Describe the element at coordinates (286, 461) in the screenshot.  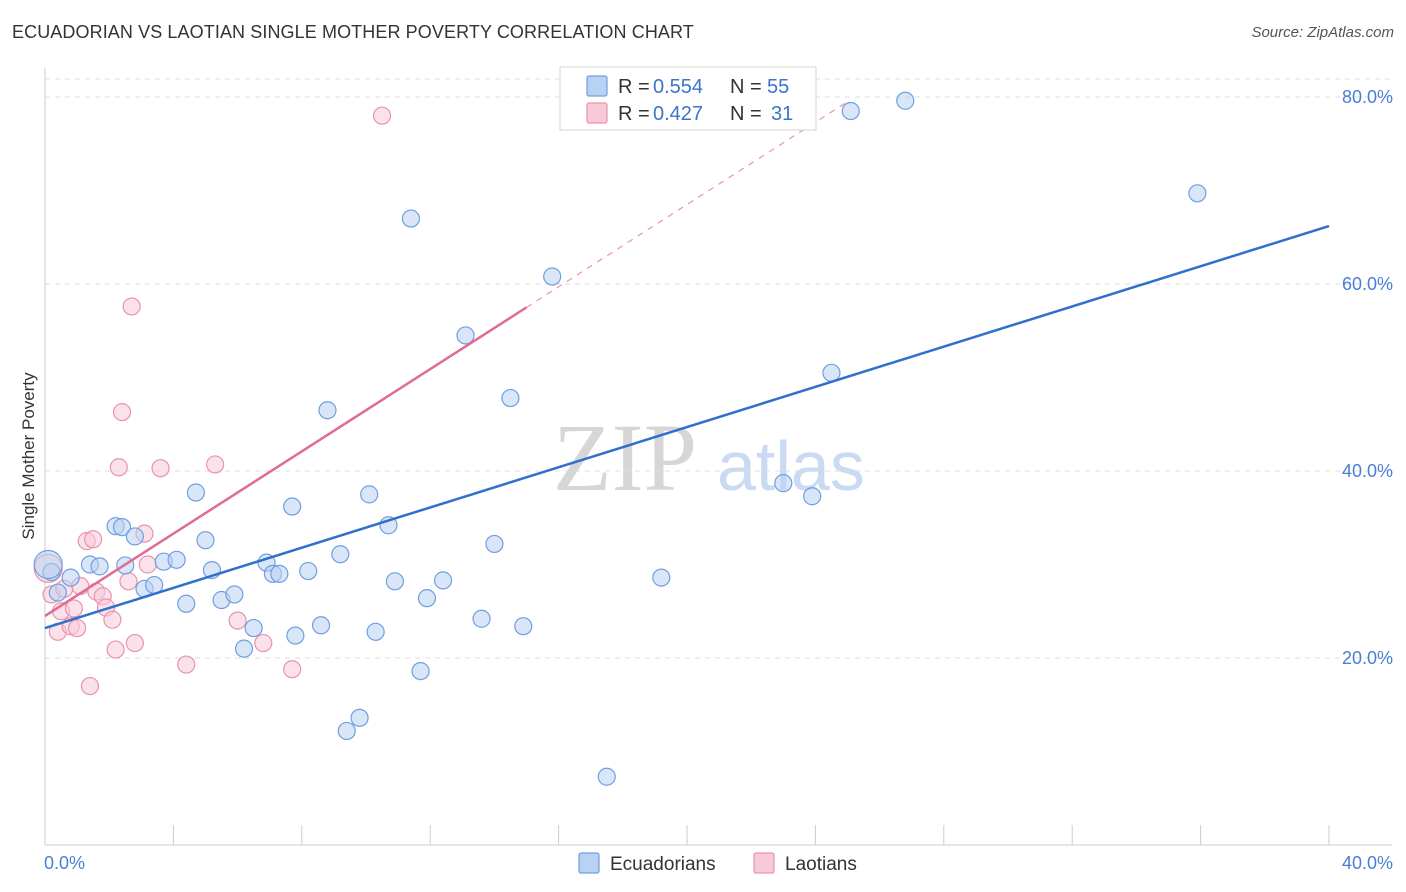
I see `laotian-trend-line` at that location.